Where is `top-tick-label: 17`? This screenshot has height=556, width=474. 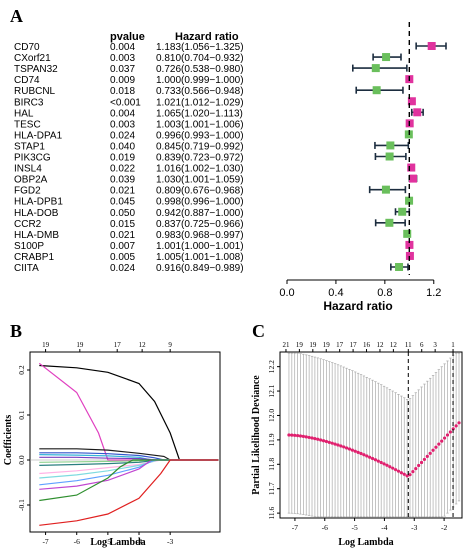 top-tick-label: 17 is located at coordinates (340, 345).